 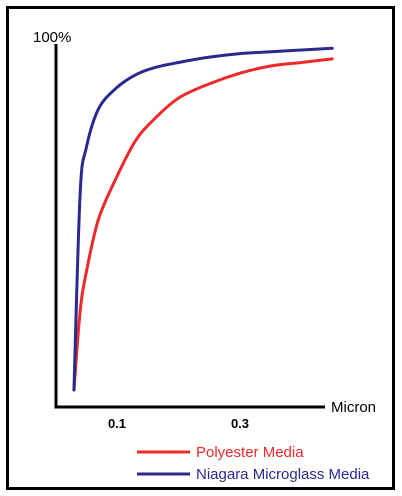 I want to click on x-tick-label-0: 0.1, so click(x=117, y=423).